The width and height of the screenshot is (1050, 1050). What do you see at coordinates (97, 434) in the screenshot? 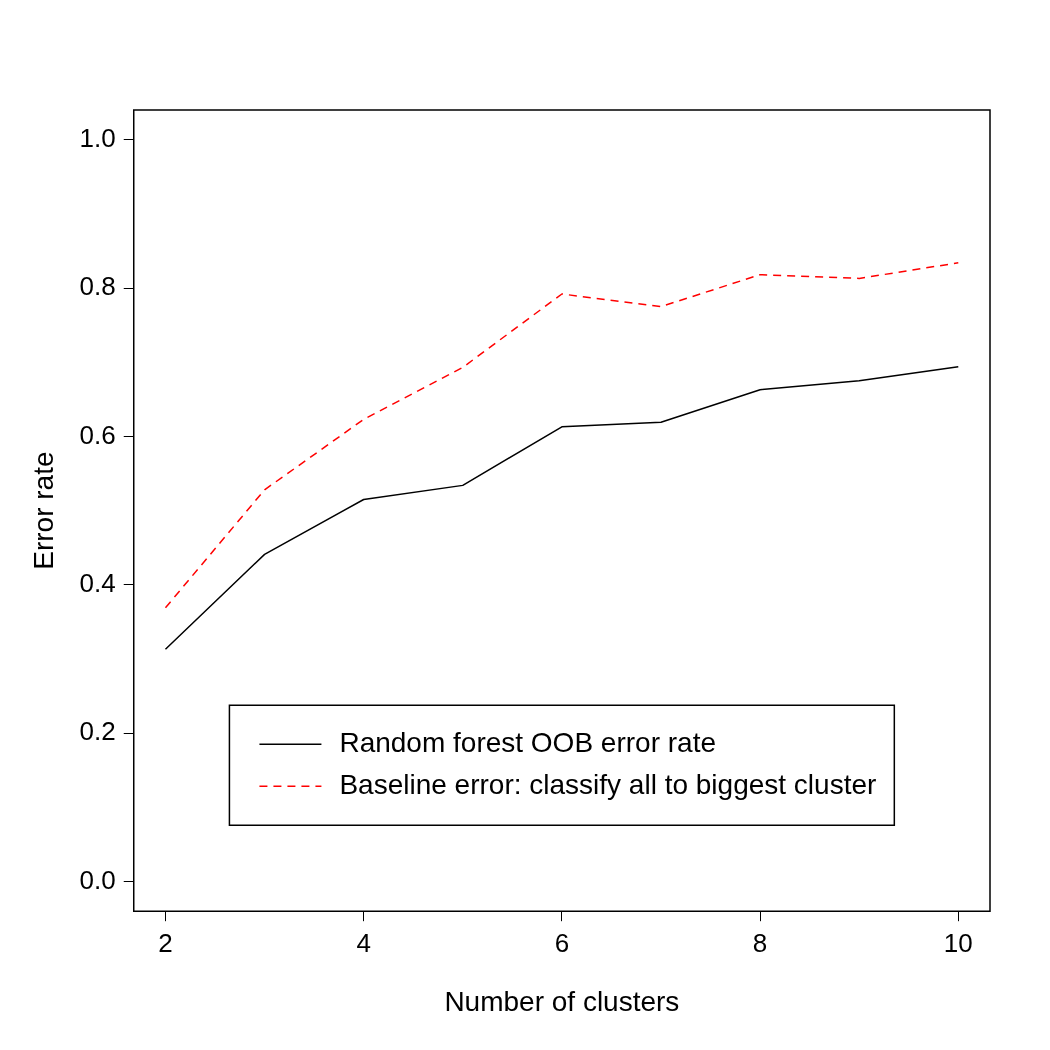
I see `y-tick-label: 0.6` at bounding box center [97, 434].